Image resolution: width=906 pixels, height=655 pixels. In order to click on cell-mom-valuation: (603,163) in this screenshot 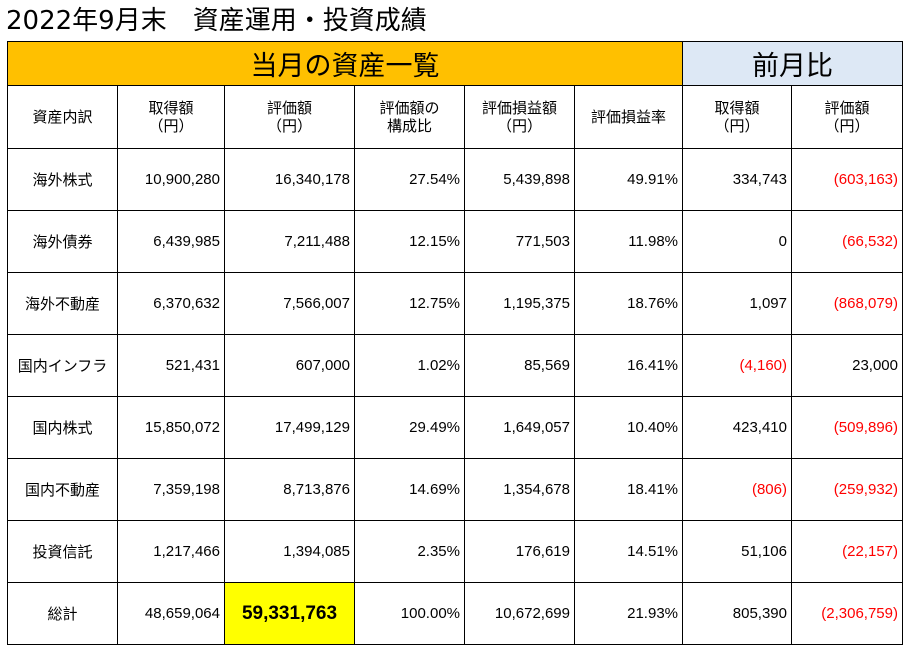, I will do `click(847, 179)`.